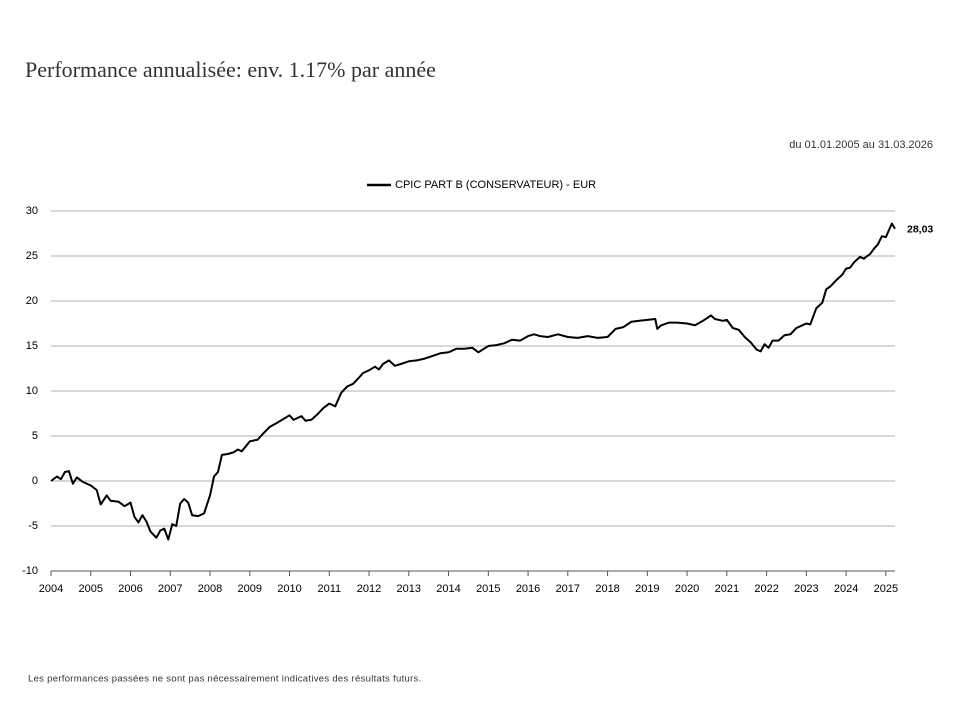  What do you see at coordinates (210, 589) in the screenshot?
I see `x-tick-label: 2008` at bounding box center [210, 589].